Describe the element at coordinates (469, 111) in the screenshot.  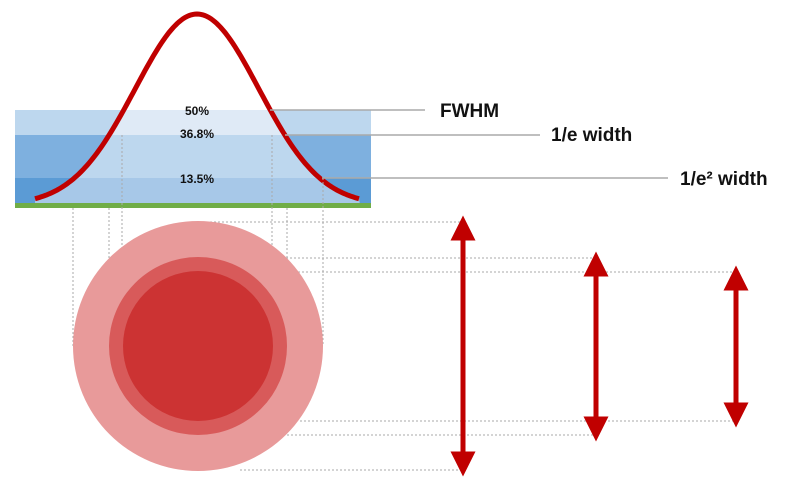
I see `callout-label: FWHM` at that location.